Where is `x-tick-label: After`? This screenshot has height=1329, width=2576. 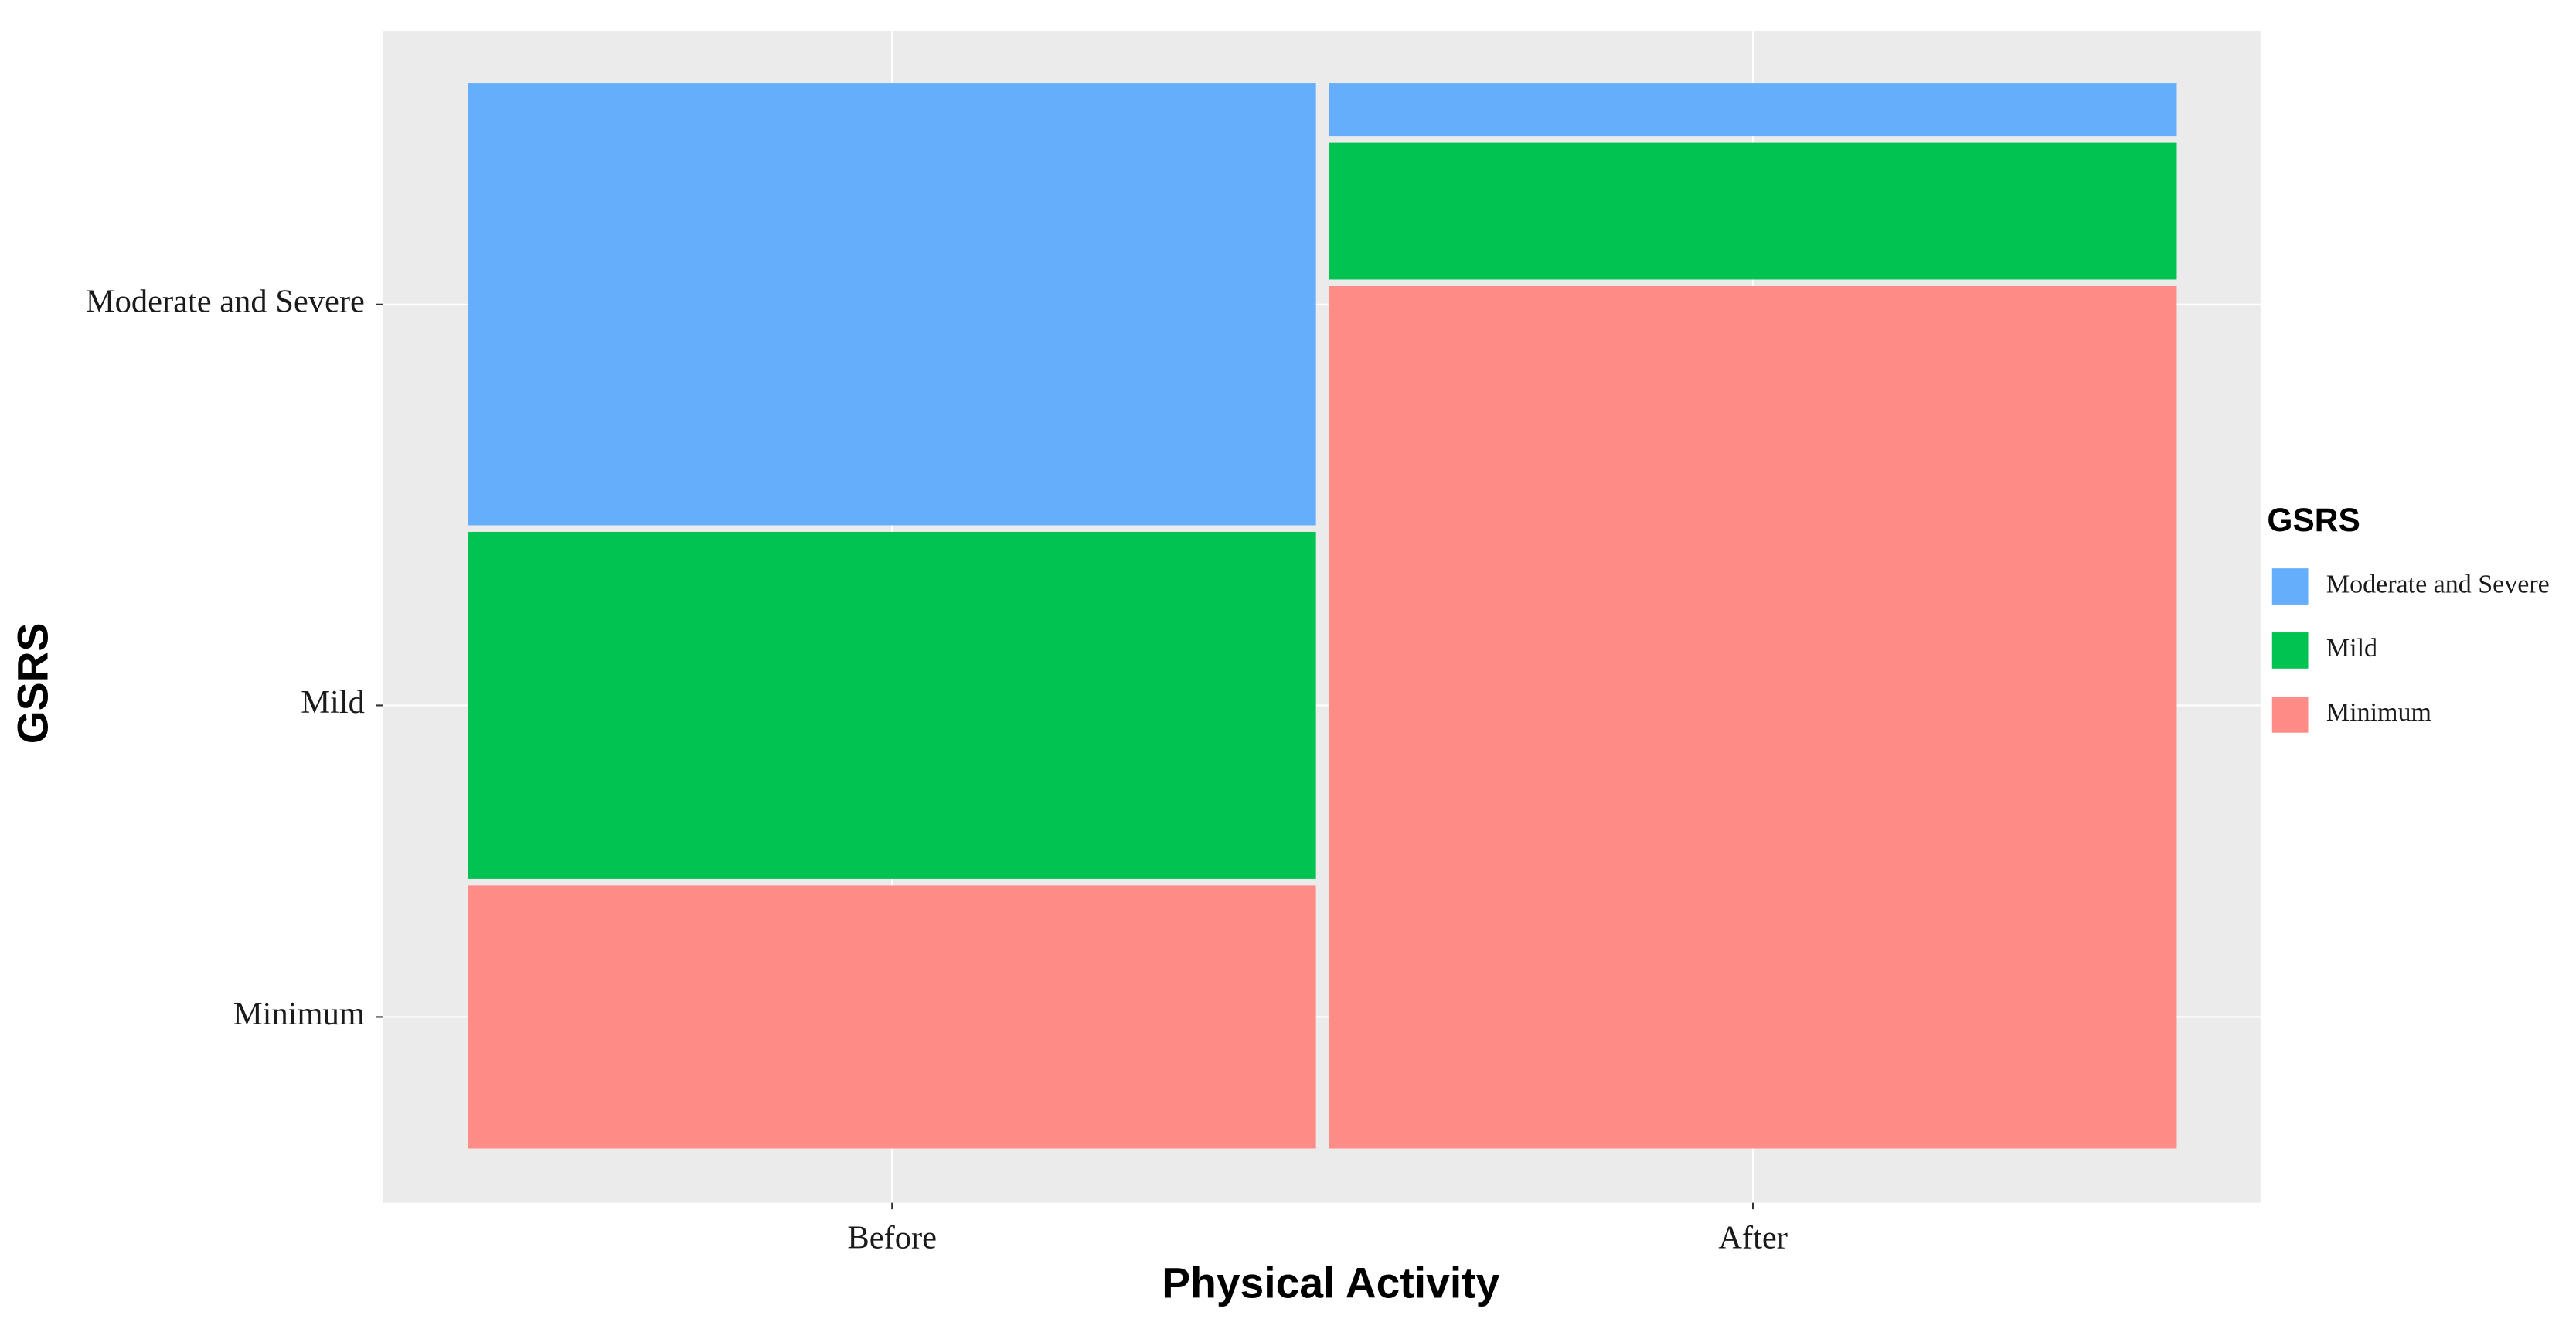 x-tick-label: After is located at coordinates (1753, 1237).